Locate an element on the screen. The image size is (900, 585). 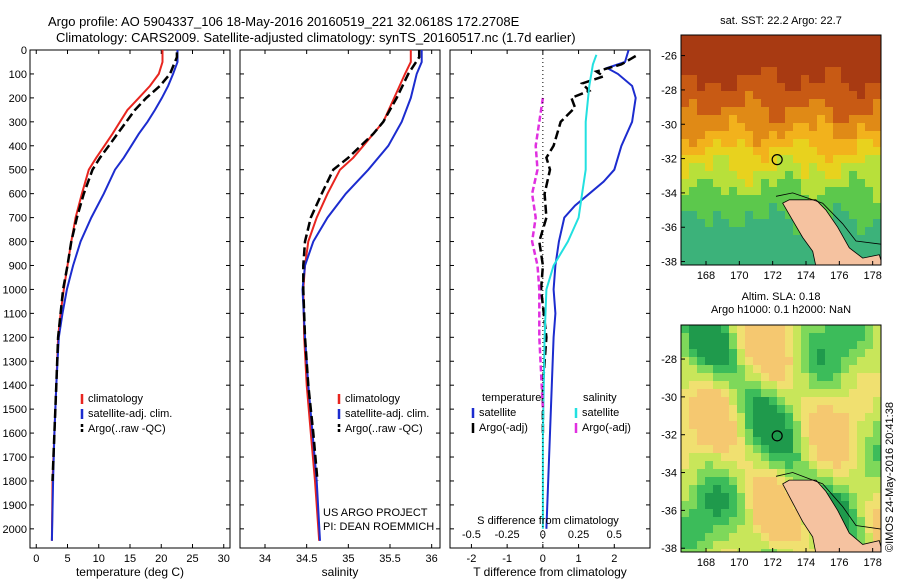
difference-series-salinity-argo-adj- is located at coordinates (537, 253).